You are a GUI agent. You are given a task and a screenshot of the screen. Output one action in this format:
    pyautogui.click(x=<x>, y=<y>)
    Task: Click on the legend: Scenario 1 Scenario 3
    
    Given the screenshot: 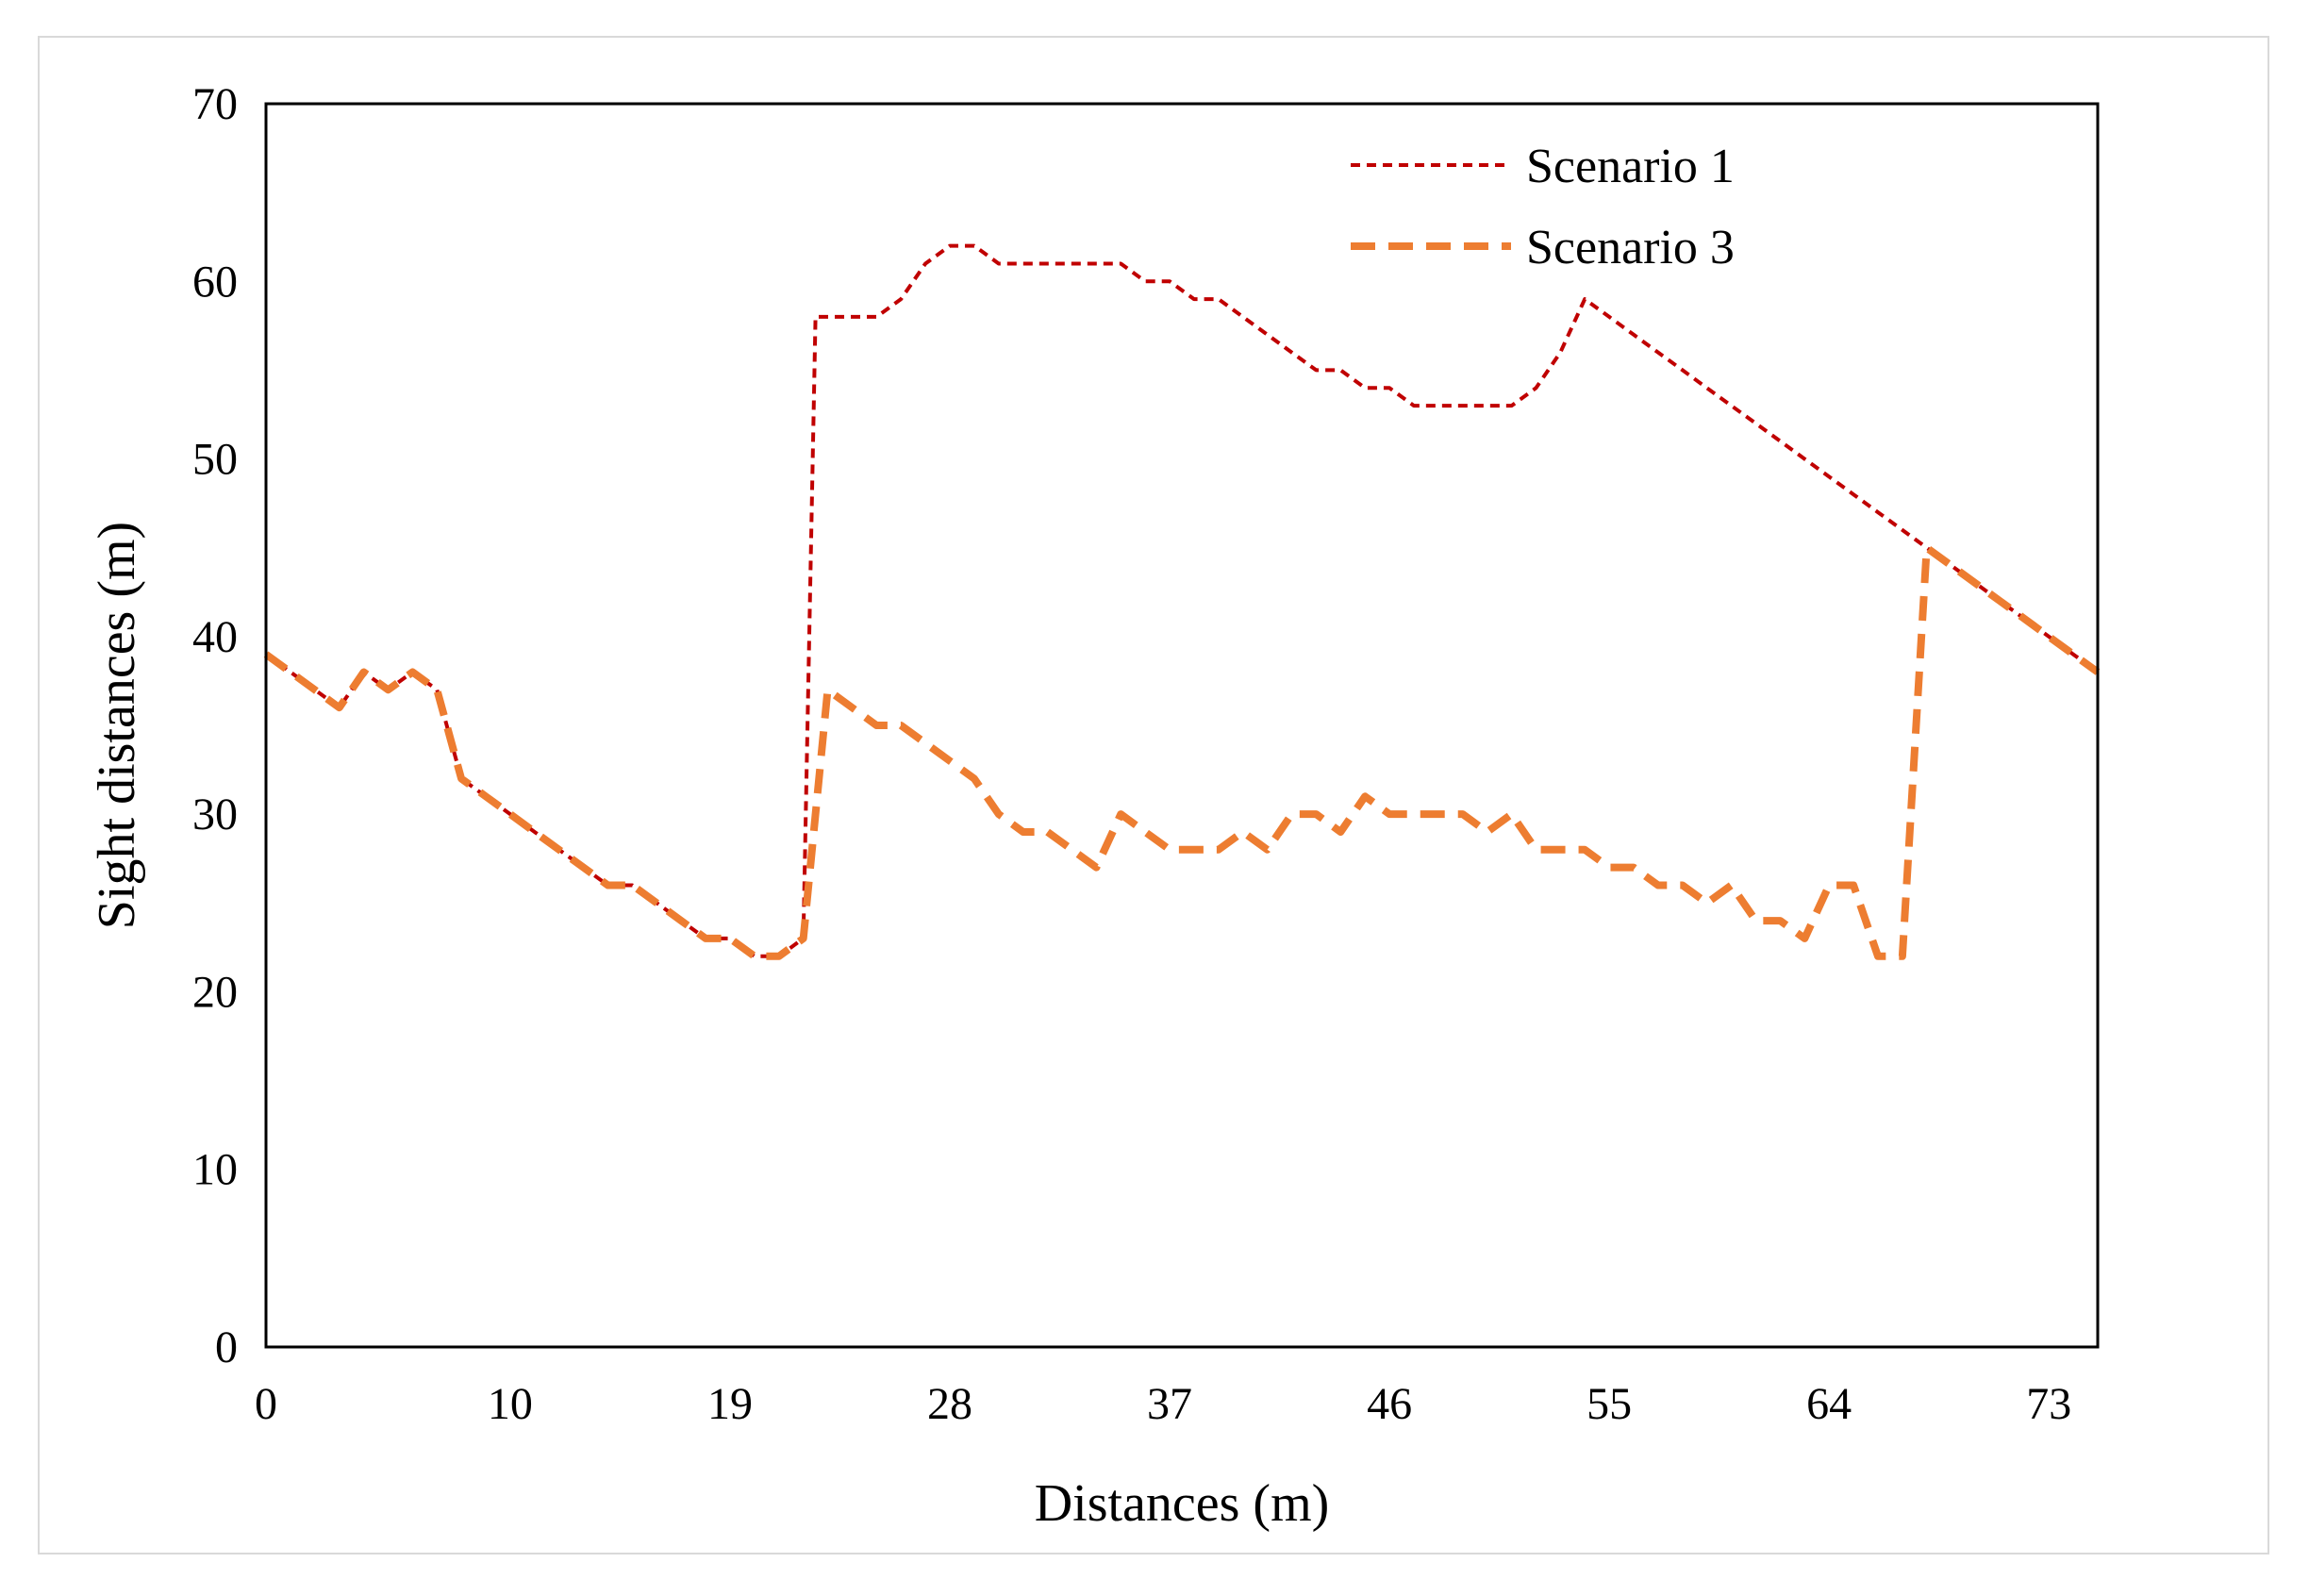 What is the action you would take?
    pyautogui.click(x=1543, y=207)
    